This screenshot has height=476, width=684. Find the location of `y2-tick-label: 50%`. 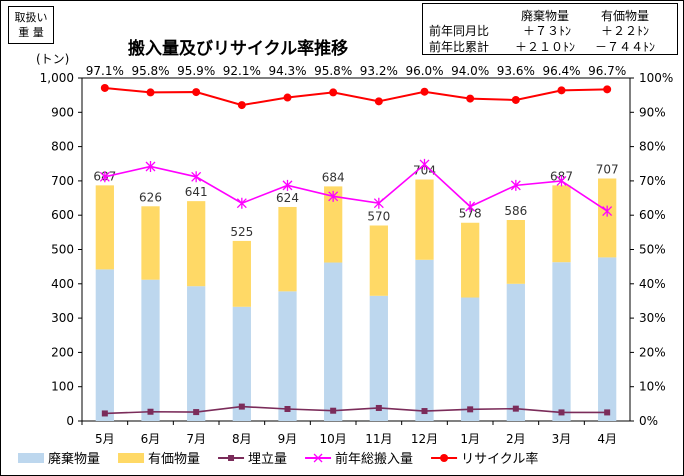

y2-tick-label: 50% is located at coordinates (652, 250).